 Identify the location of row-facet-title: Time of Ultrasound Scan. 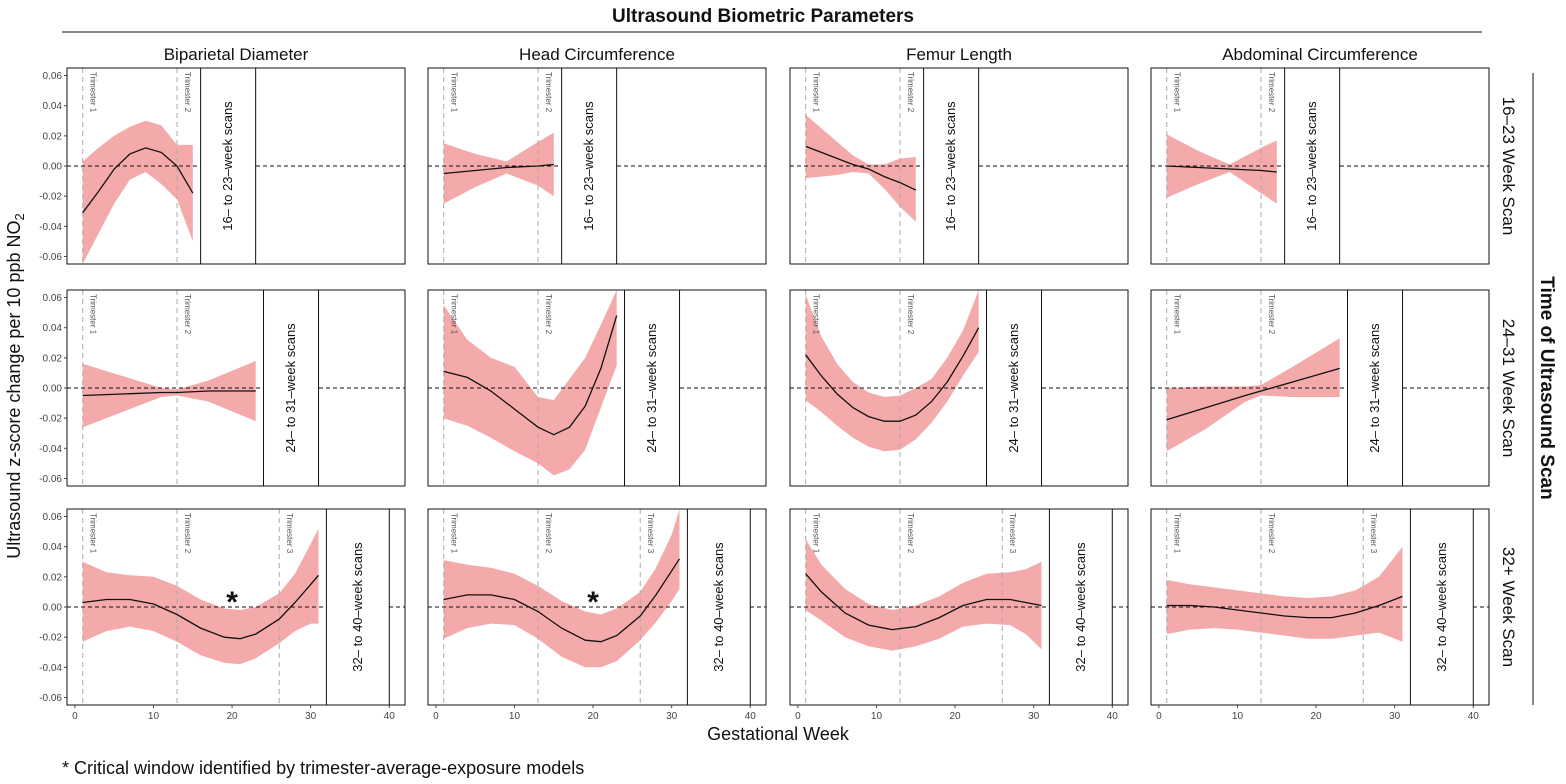
(1546, 387).